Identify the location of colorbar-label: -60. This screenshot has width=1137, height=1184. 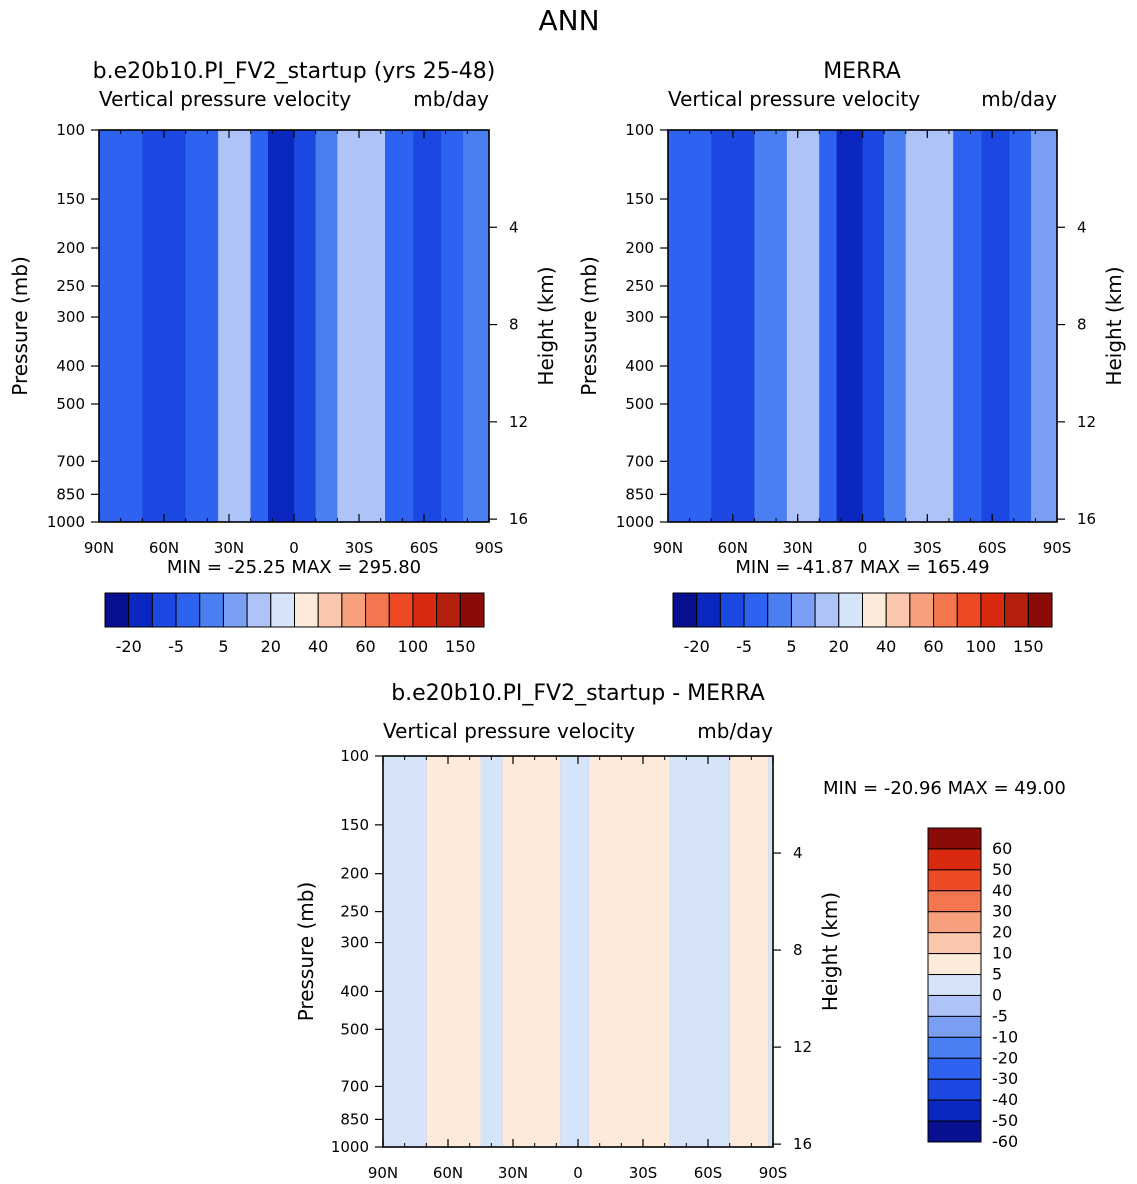
(1005, 1141).